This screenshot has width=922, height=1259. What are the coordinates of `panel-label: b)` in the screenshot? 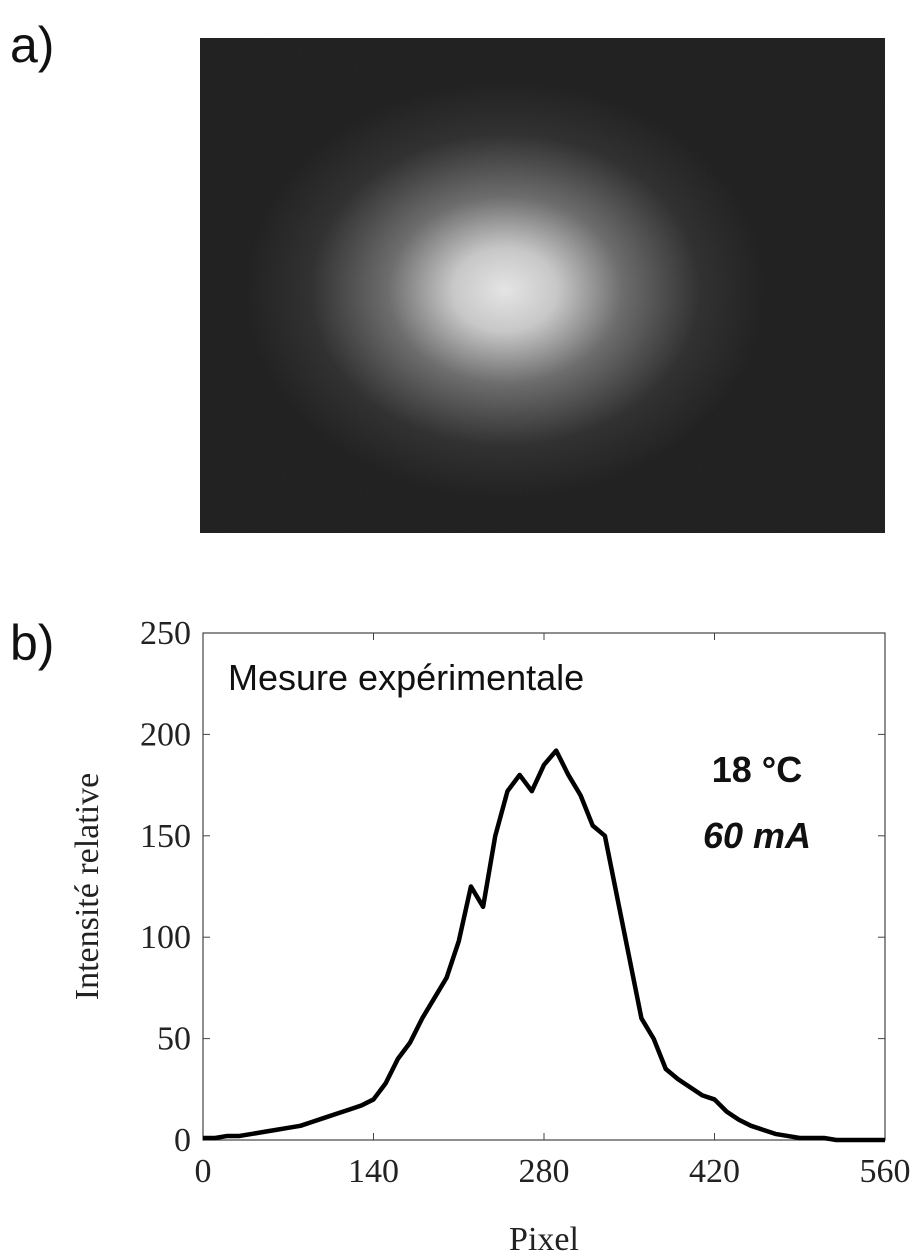 It's located at (32, 643).